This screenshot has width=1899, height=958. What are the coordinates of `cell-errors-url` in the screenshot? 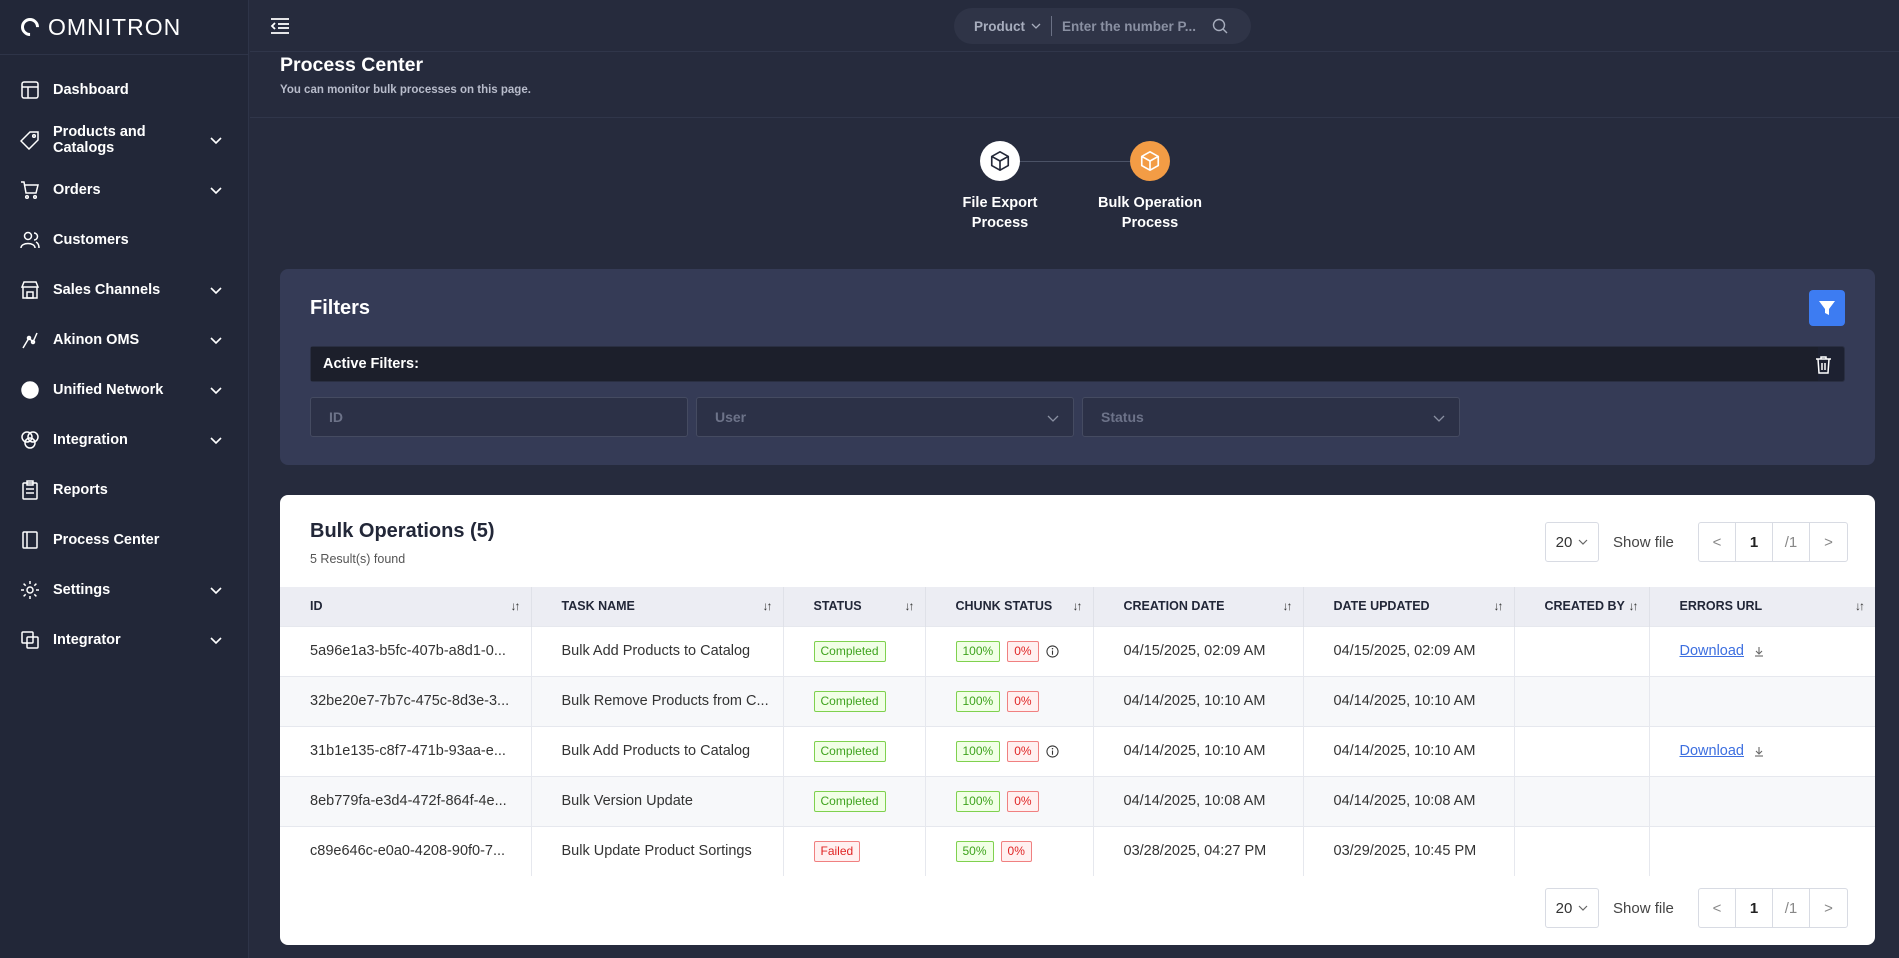 It's located at (1762, 700).